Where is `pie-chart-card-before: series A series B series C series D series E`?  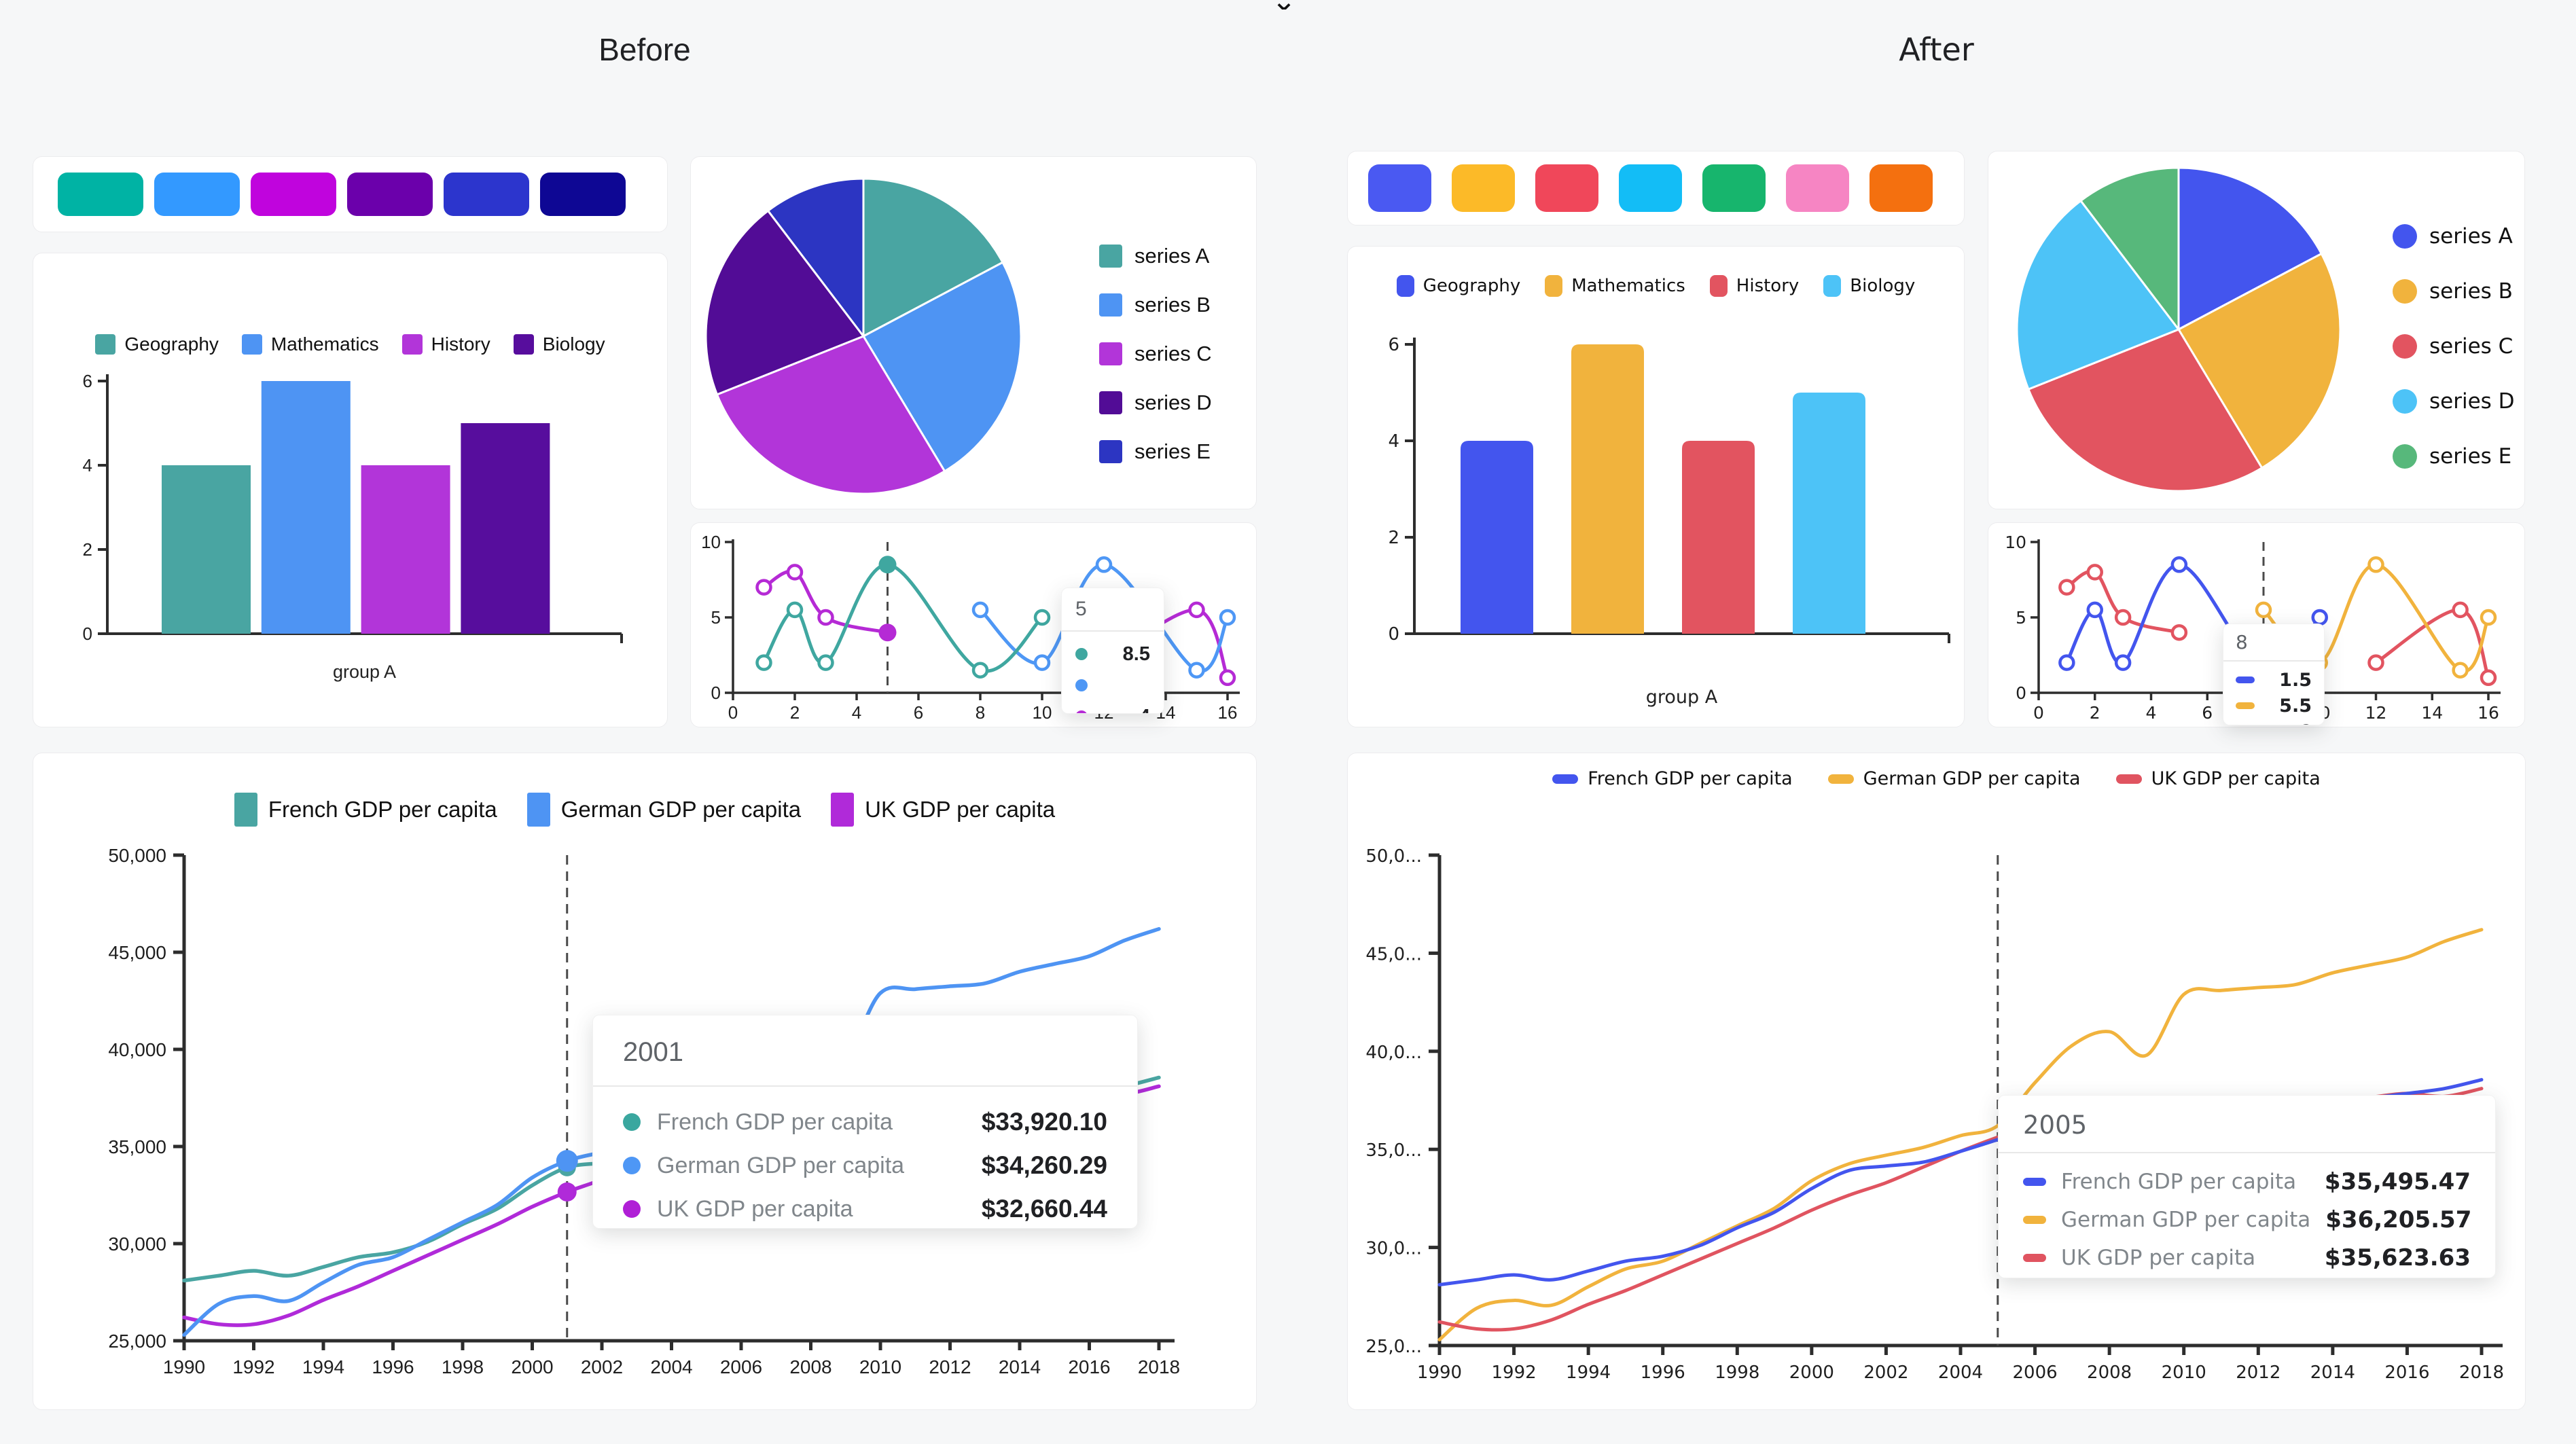
pie-chart-card-before: series A series B series C series D series E is located at coordinates (974, 332).